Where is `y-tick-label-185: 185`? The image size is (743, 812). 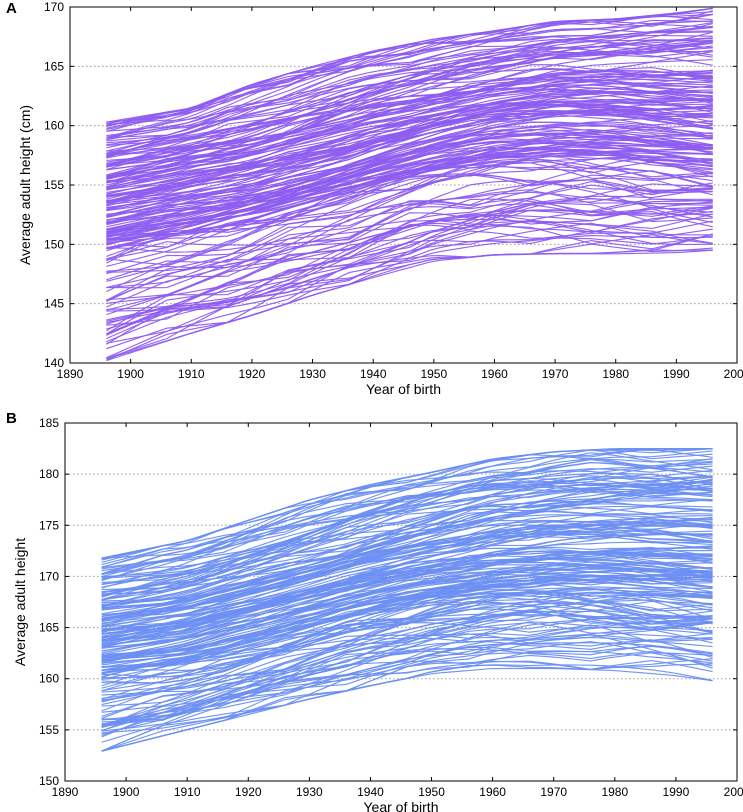 y-tick-label-185: 185 is located at coordinates (49, 423).